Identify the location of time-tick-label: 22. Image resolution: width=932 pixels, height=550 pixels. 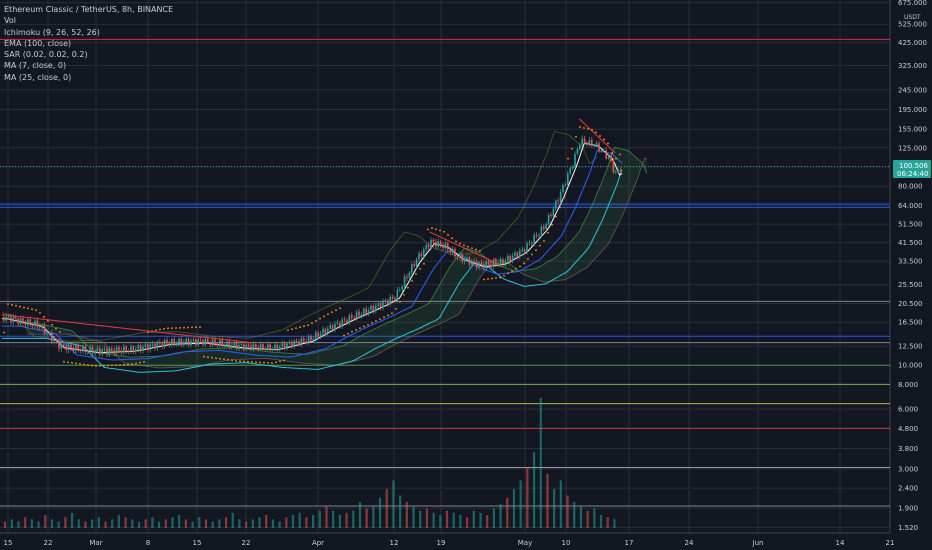
(48, 543).